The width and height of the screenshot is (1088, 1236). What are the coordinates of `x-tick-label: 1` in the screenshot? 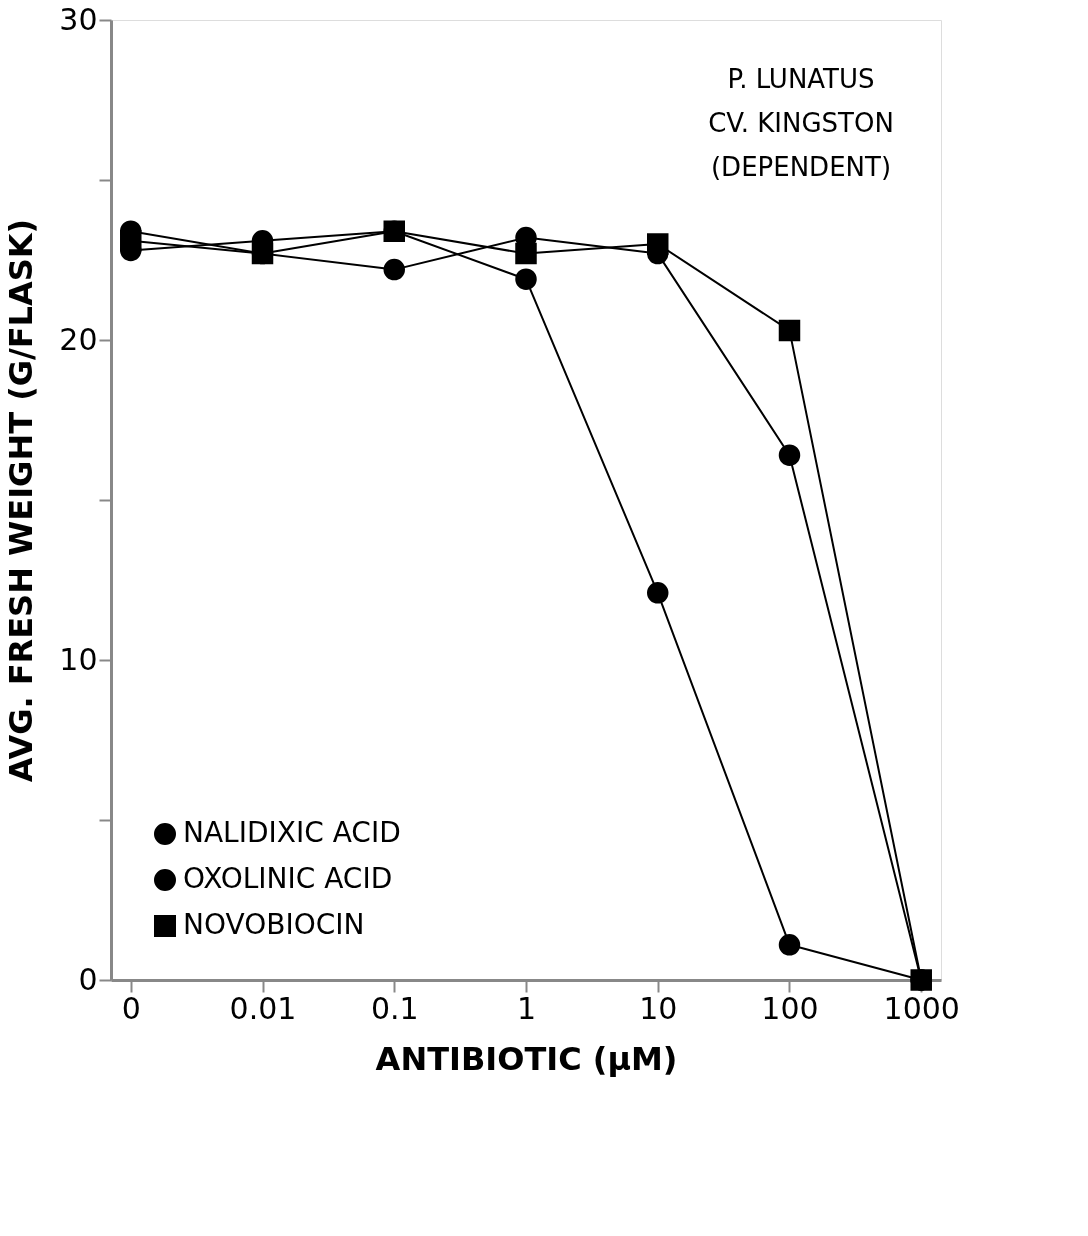 It's located at (526, 1008).